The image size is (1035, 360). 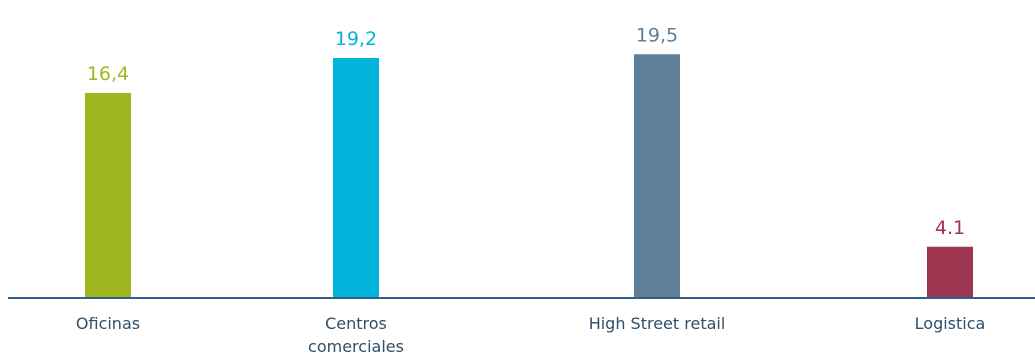 I want to click on bar-value-label-3: 4.1, so click(x=950, y=228).